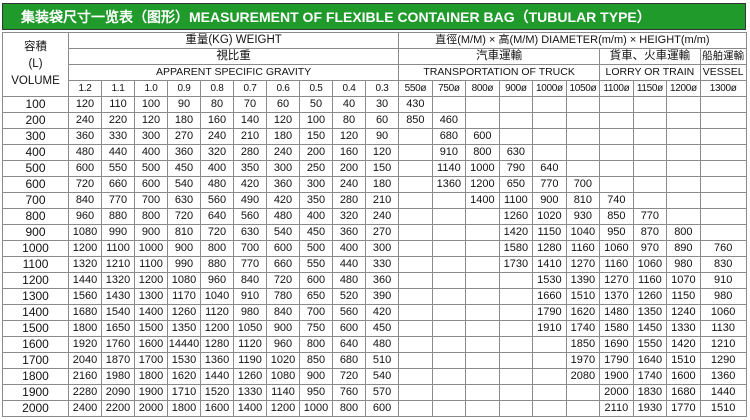  I want to click on weight-cell: 540, so click(184, 184).